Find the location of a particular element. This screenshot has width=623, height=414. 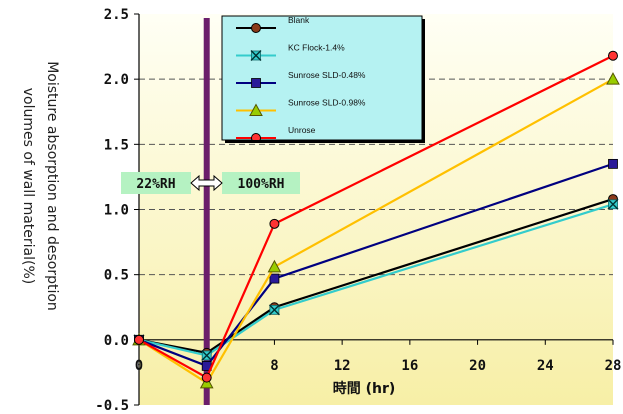

legend-item-unrose: Unrose is located at coordinates (276, 132).